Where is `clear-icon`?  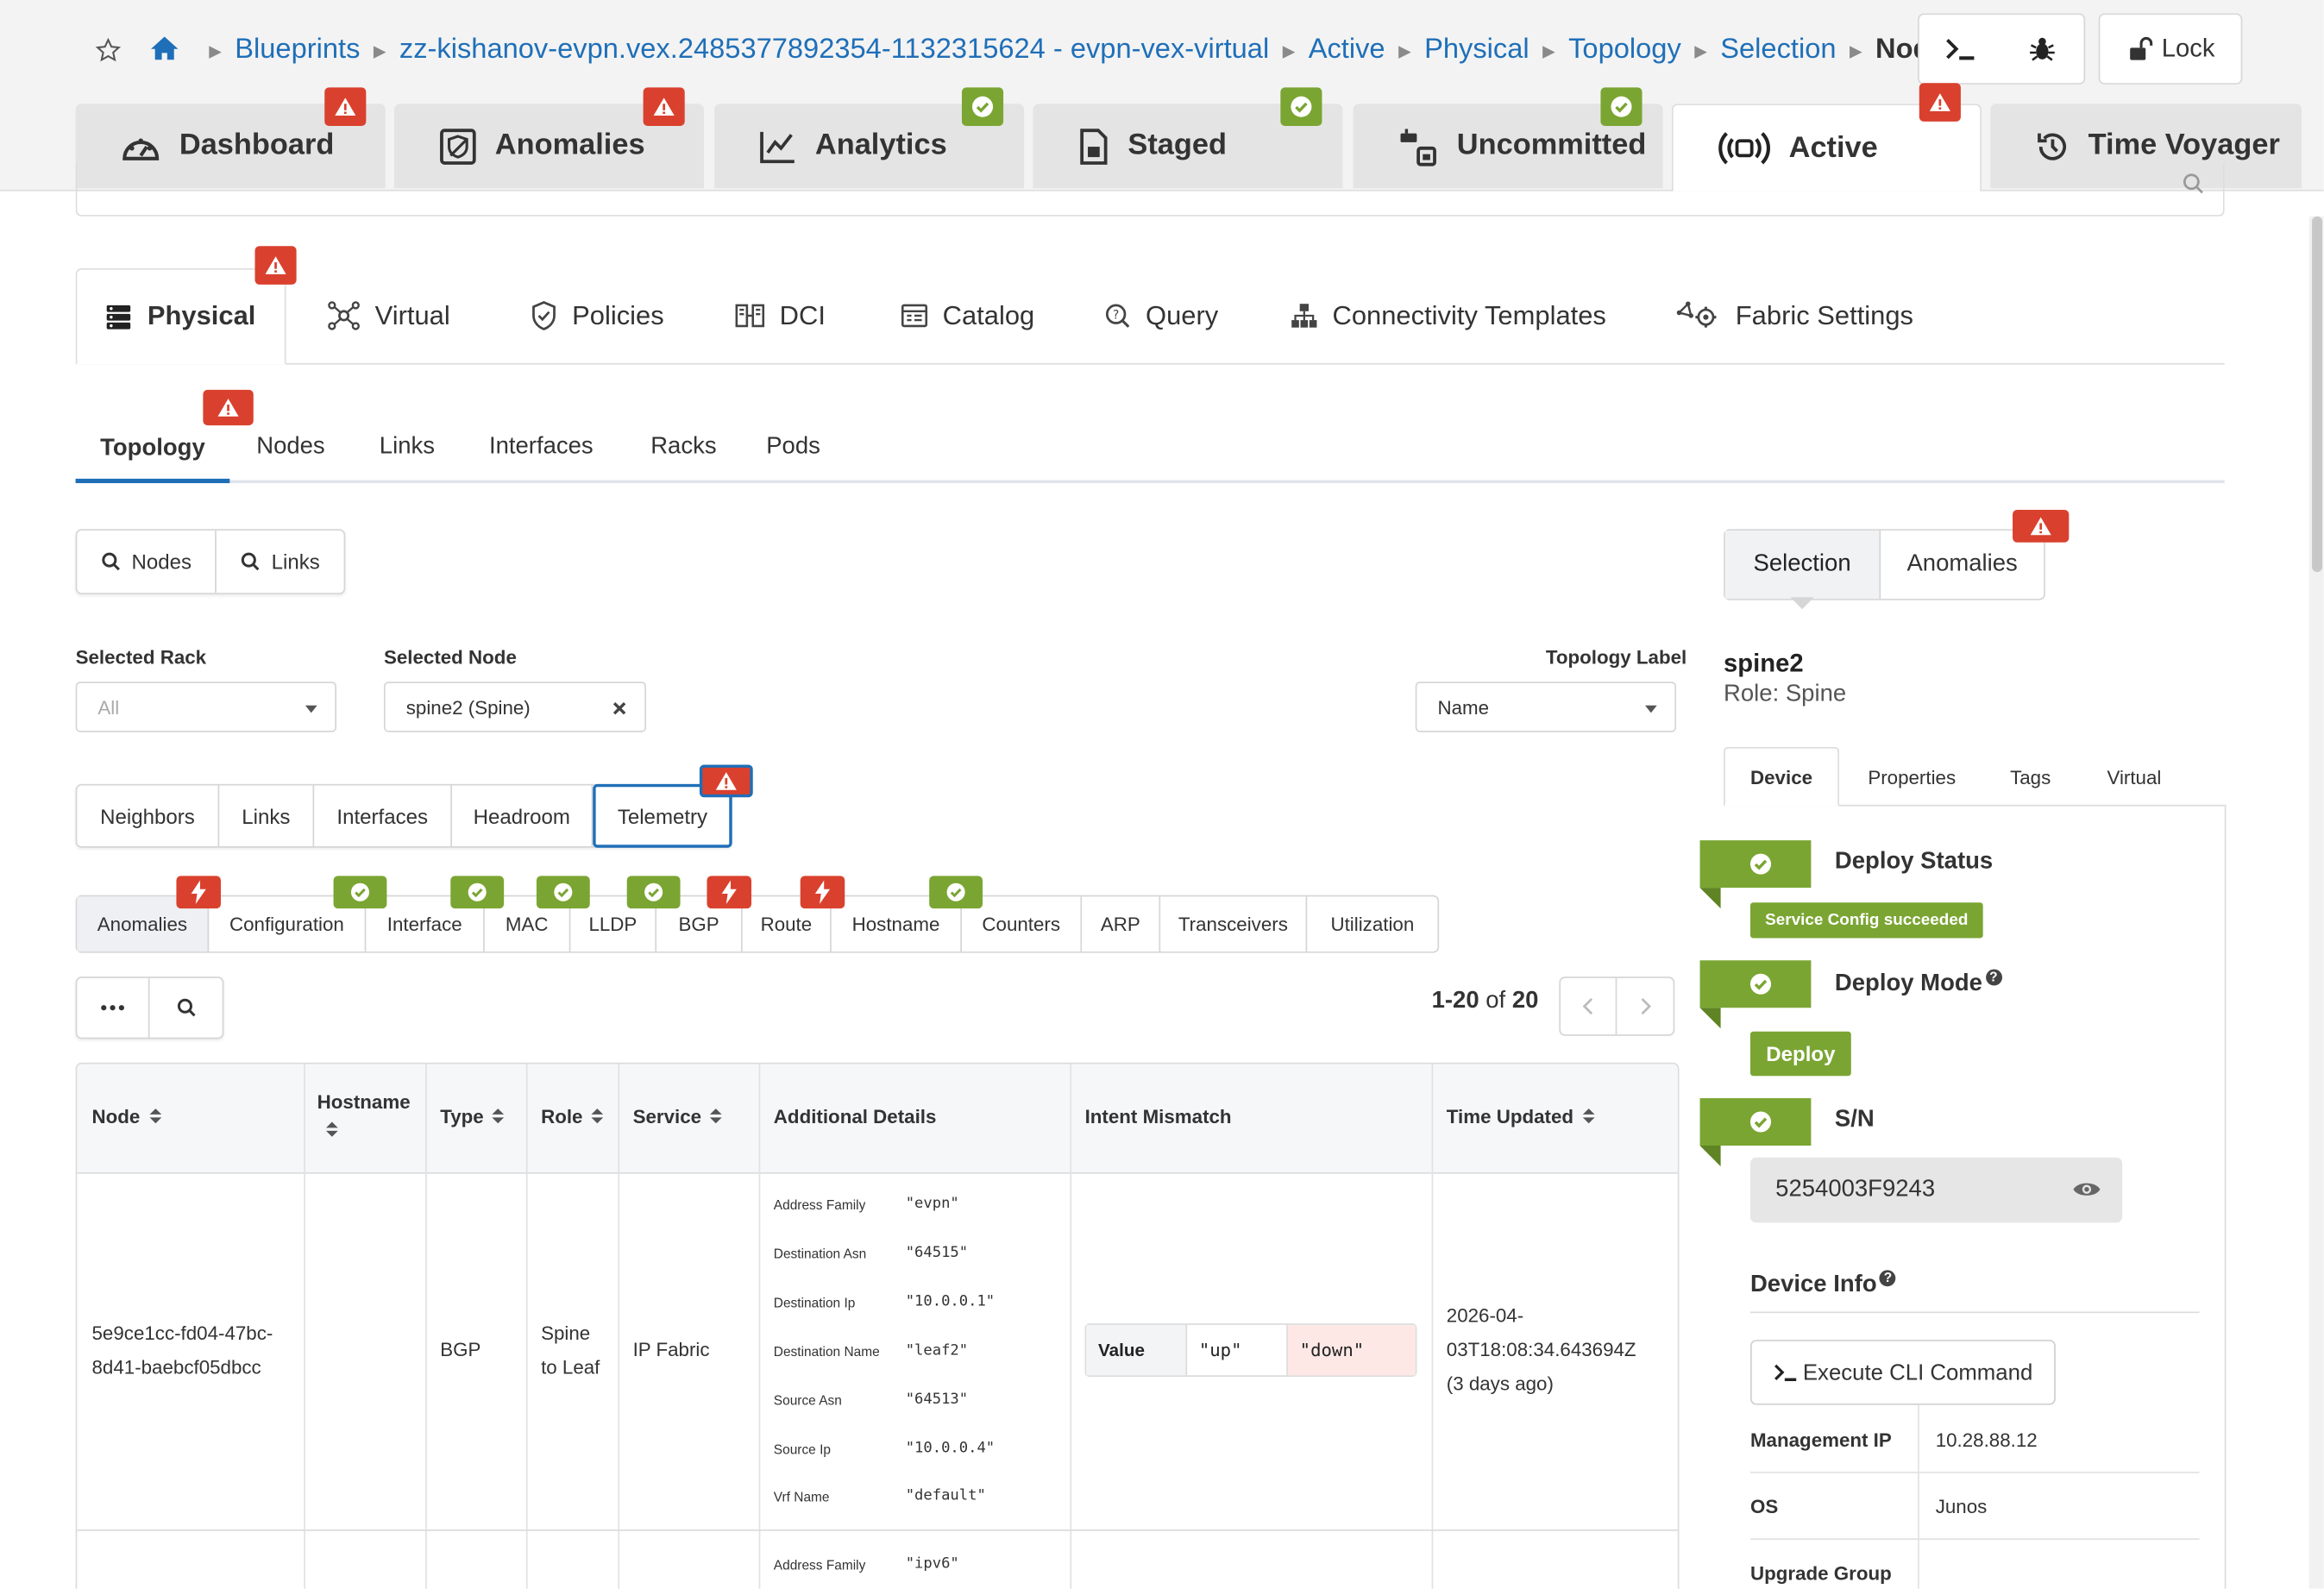
clear-icon is located at coordinates (620, 709).